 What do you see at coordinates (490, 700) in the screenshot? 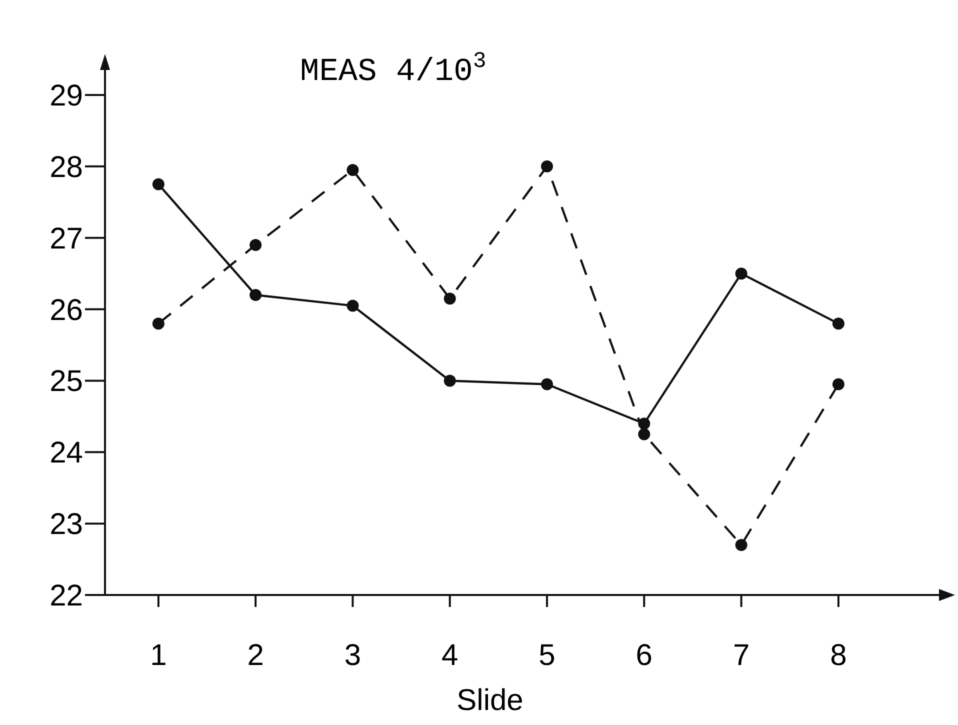
I see `x-axis-title: Slide` at bounding box center [490, 700].